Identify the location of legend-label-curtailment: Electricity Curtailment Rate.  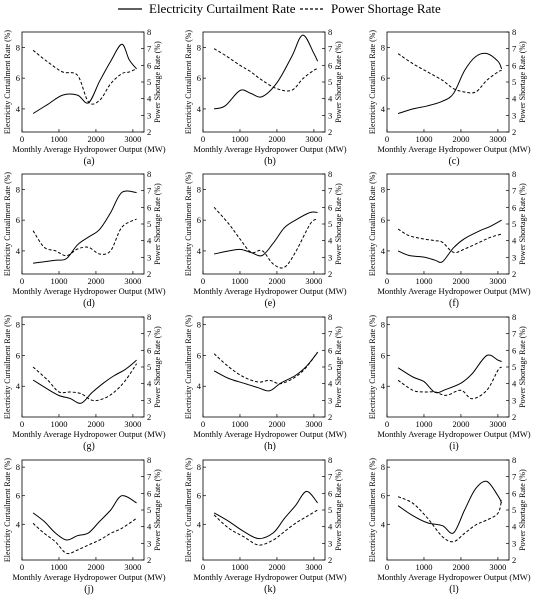
(222, 8).